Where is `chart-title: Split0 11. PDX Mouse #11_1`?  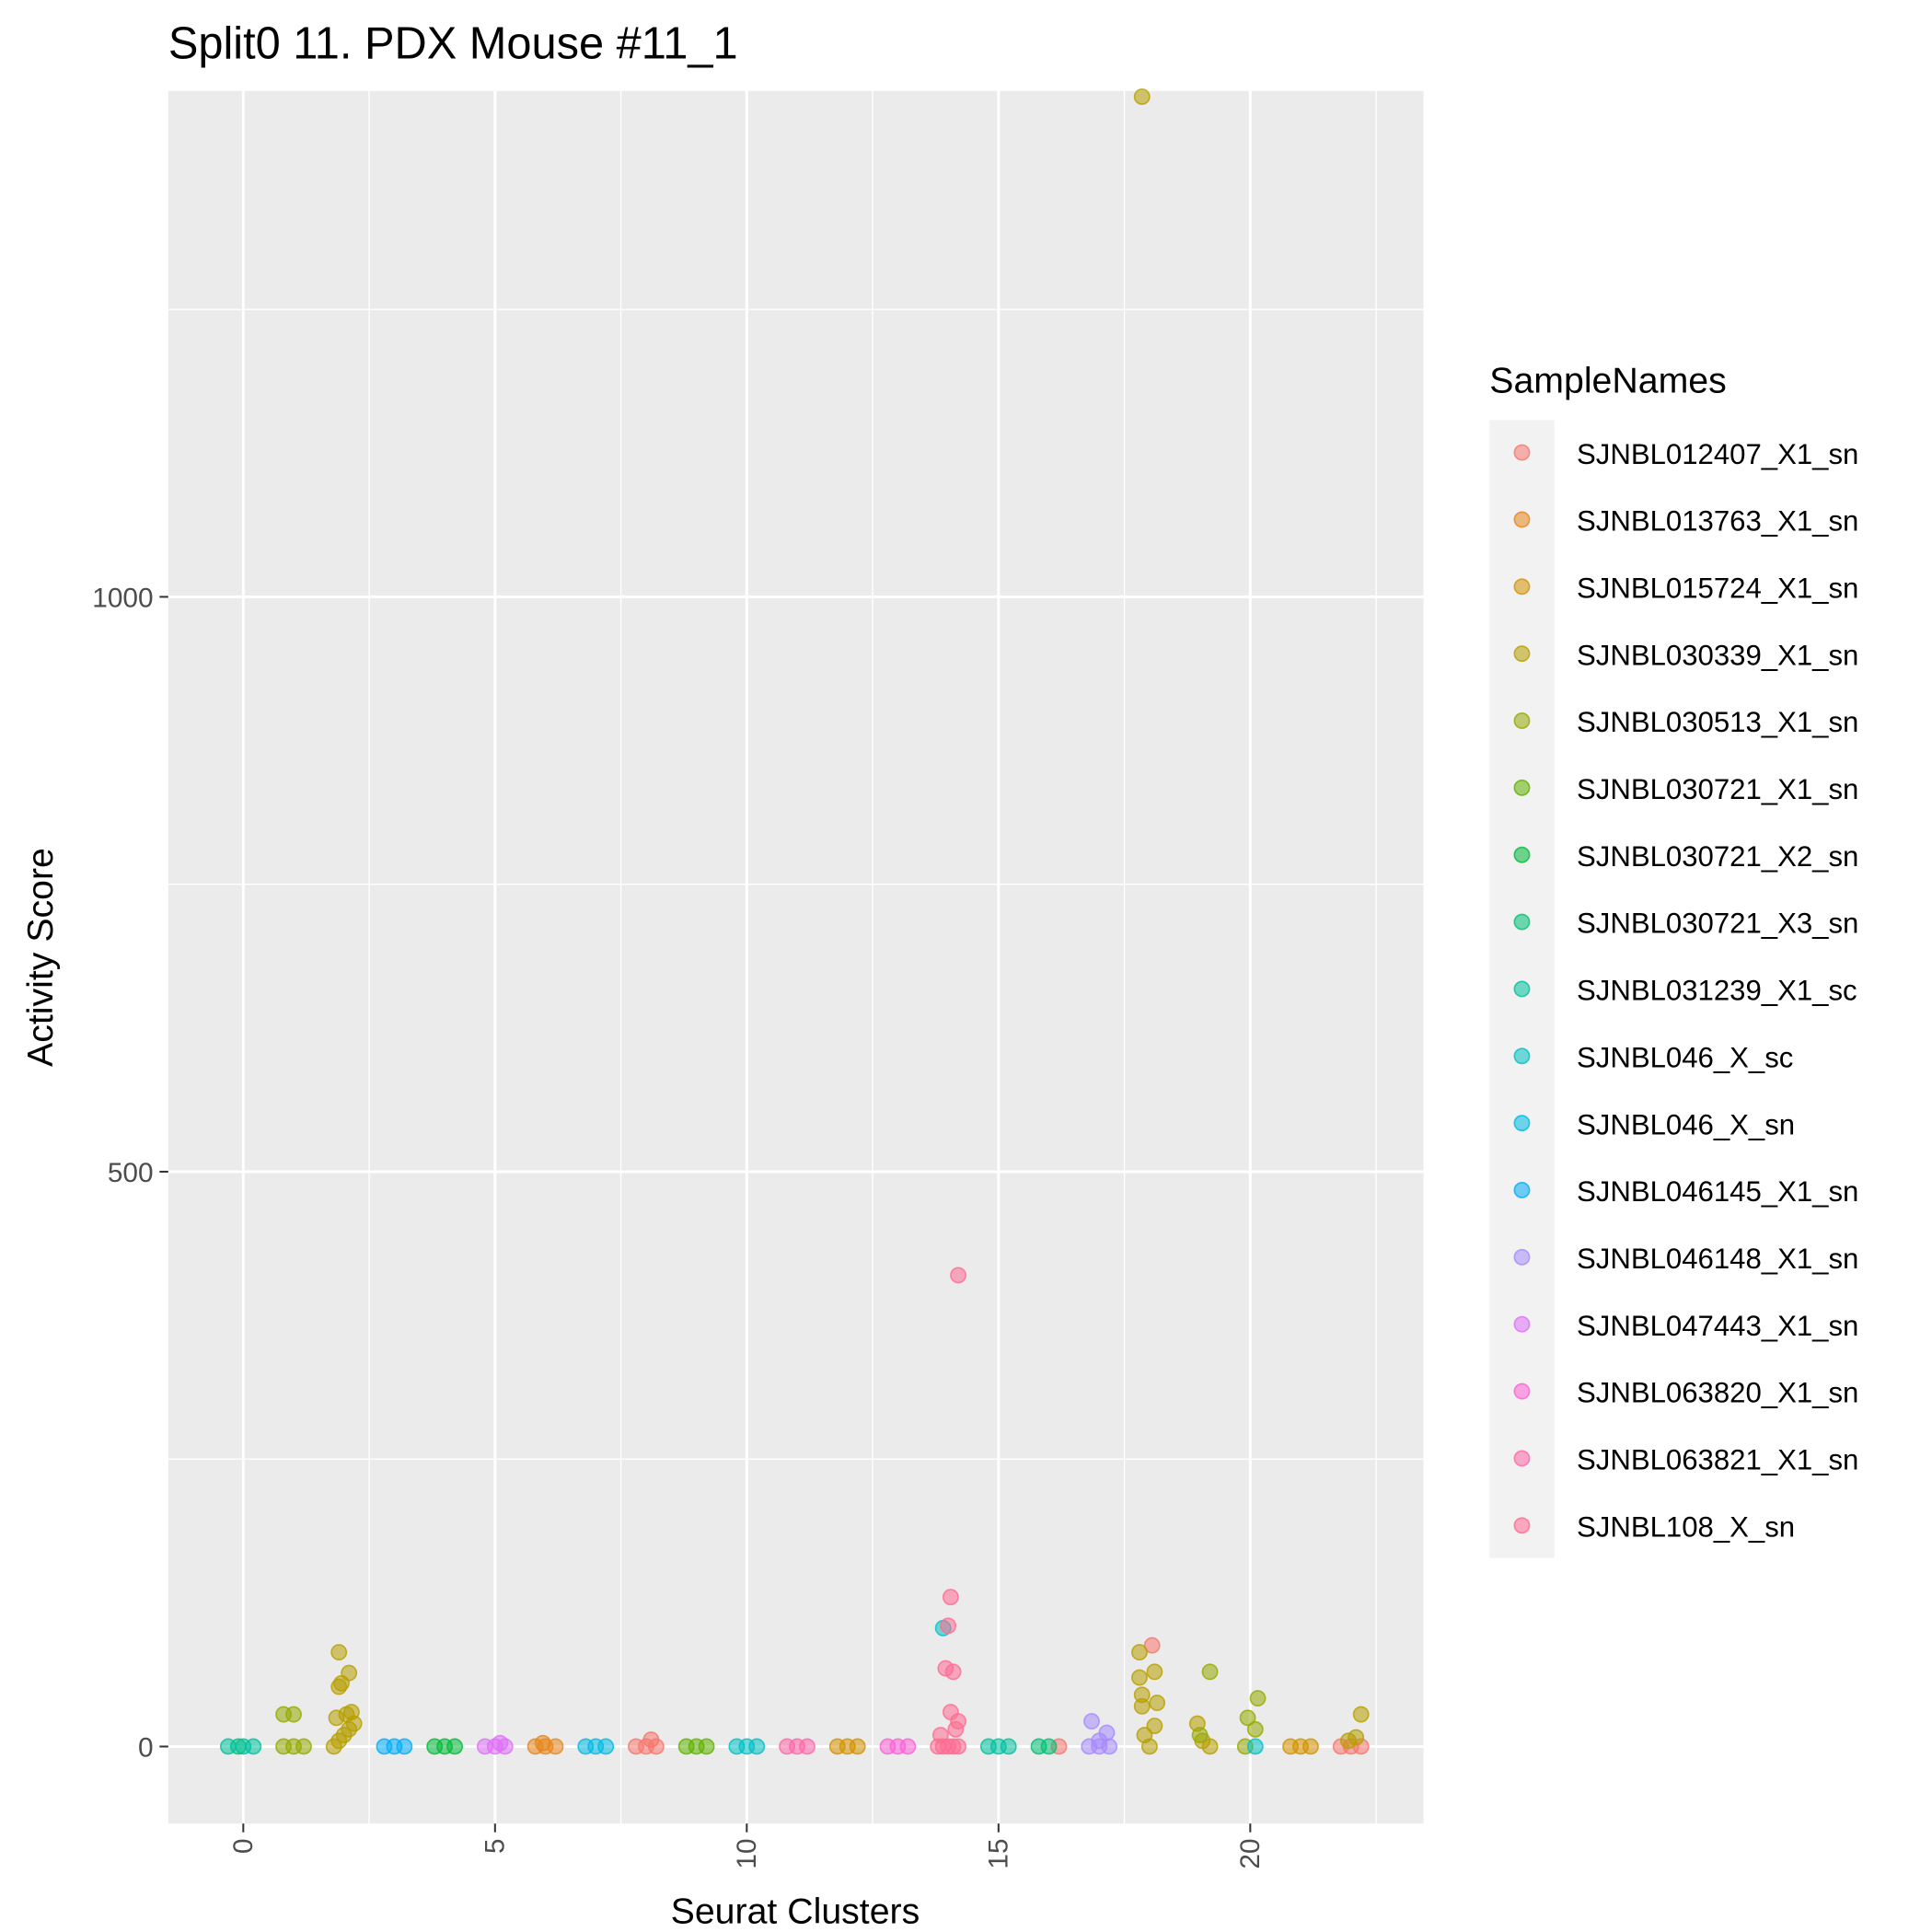 chart-title: Split0 11. PDX Mouse #11_1 is located at coordinates (453, 44).